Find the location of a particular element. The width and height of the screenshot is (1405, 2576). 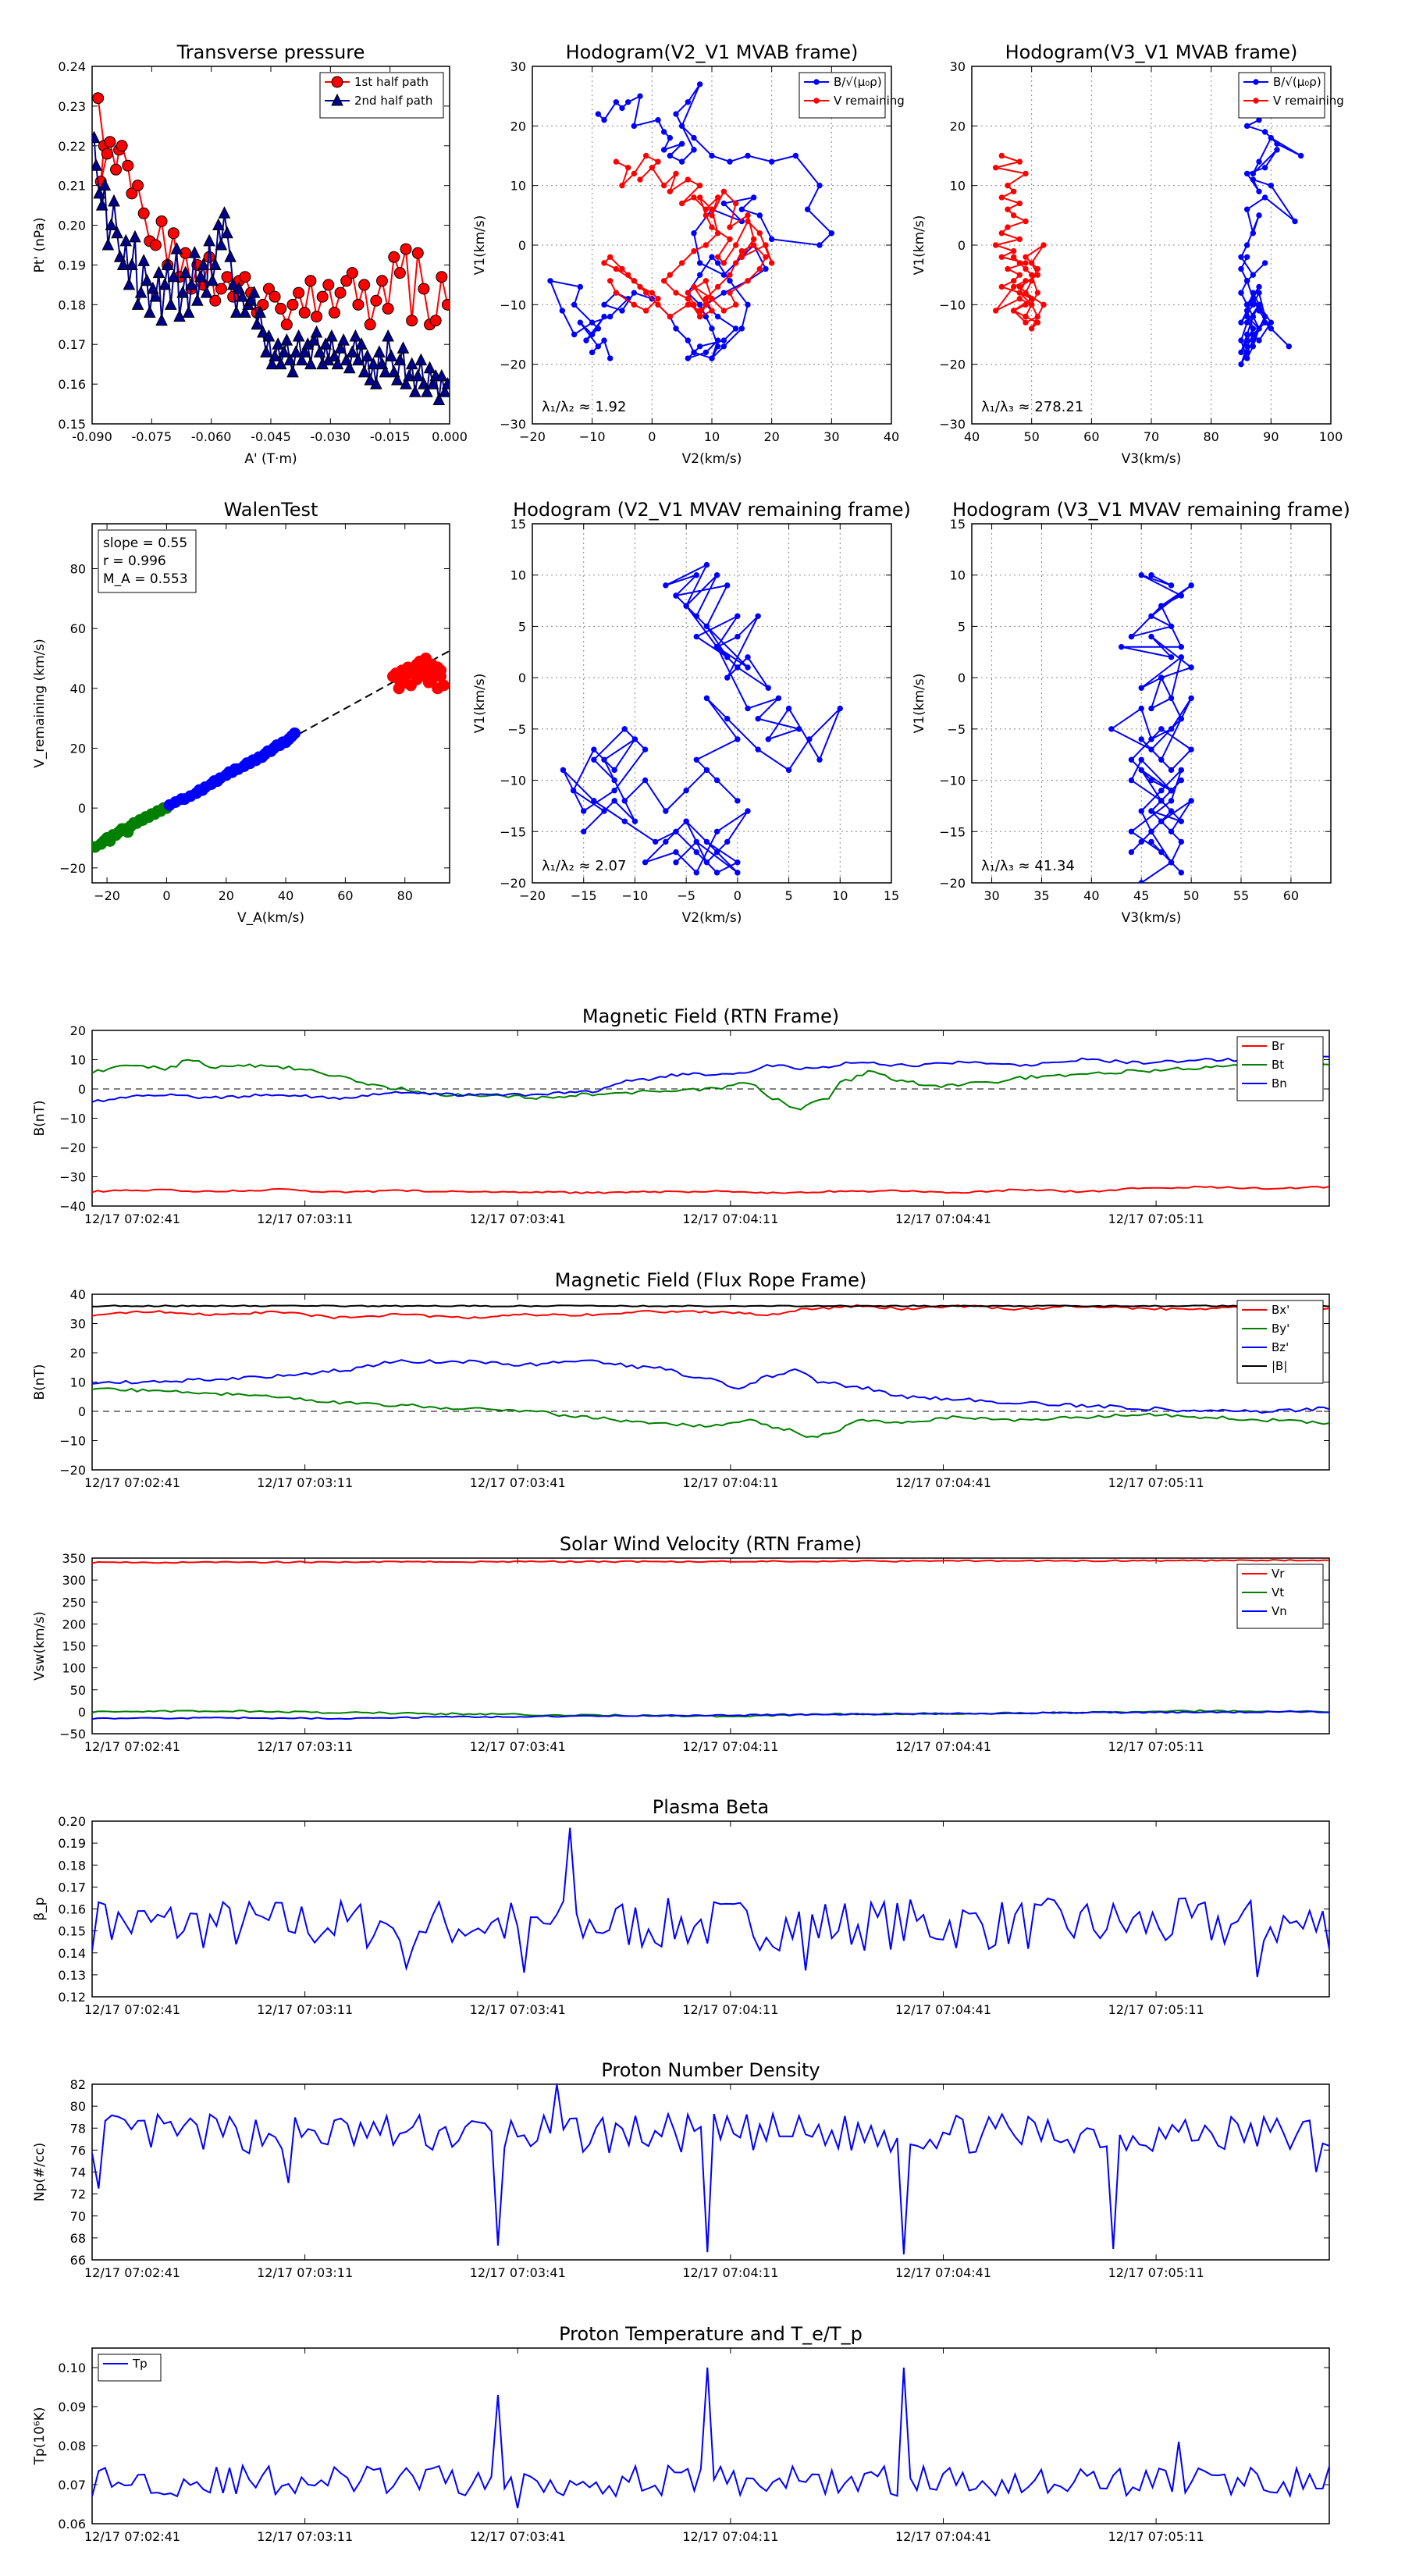

chart-title: Plasma Beta is located at coordinates (711, 1807).